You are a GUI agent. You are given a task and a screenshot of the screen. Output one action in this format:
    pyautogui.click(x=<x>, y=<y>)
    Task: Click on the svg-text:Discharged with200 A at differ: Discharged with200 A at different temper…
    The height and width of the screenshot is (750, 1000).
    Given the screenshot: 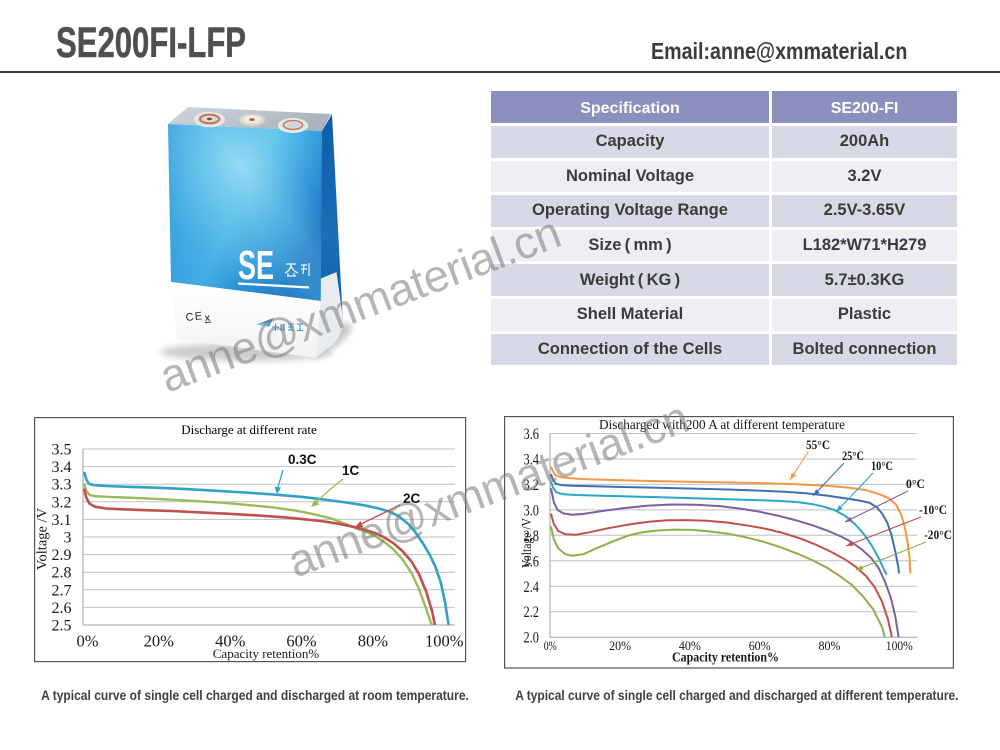 What is the action you would take?
    pyautogui.click(x=722, y=425)
    